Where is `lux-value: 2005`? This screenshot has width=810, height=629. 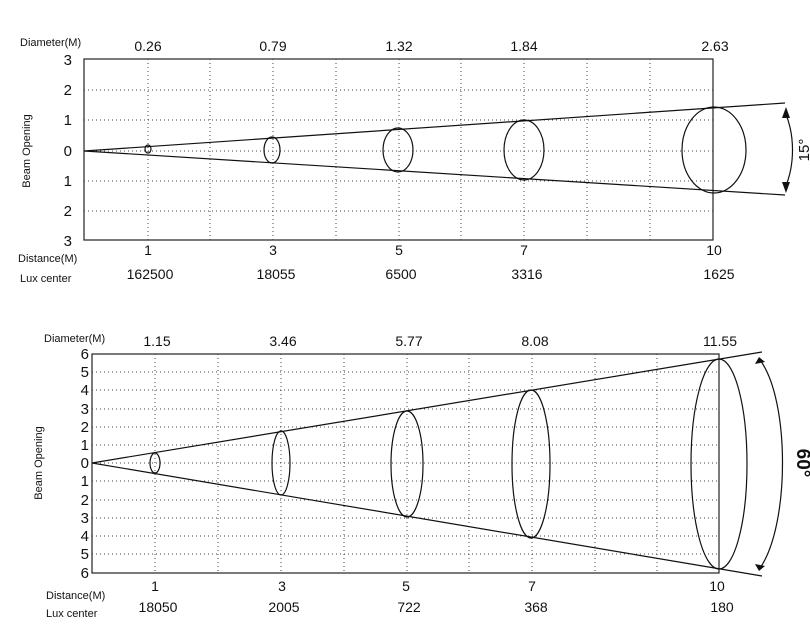 lux-value: 2005 is located at coordinates (283, 607).